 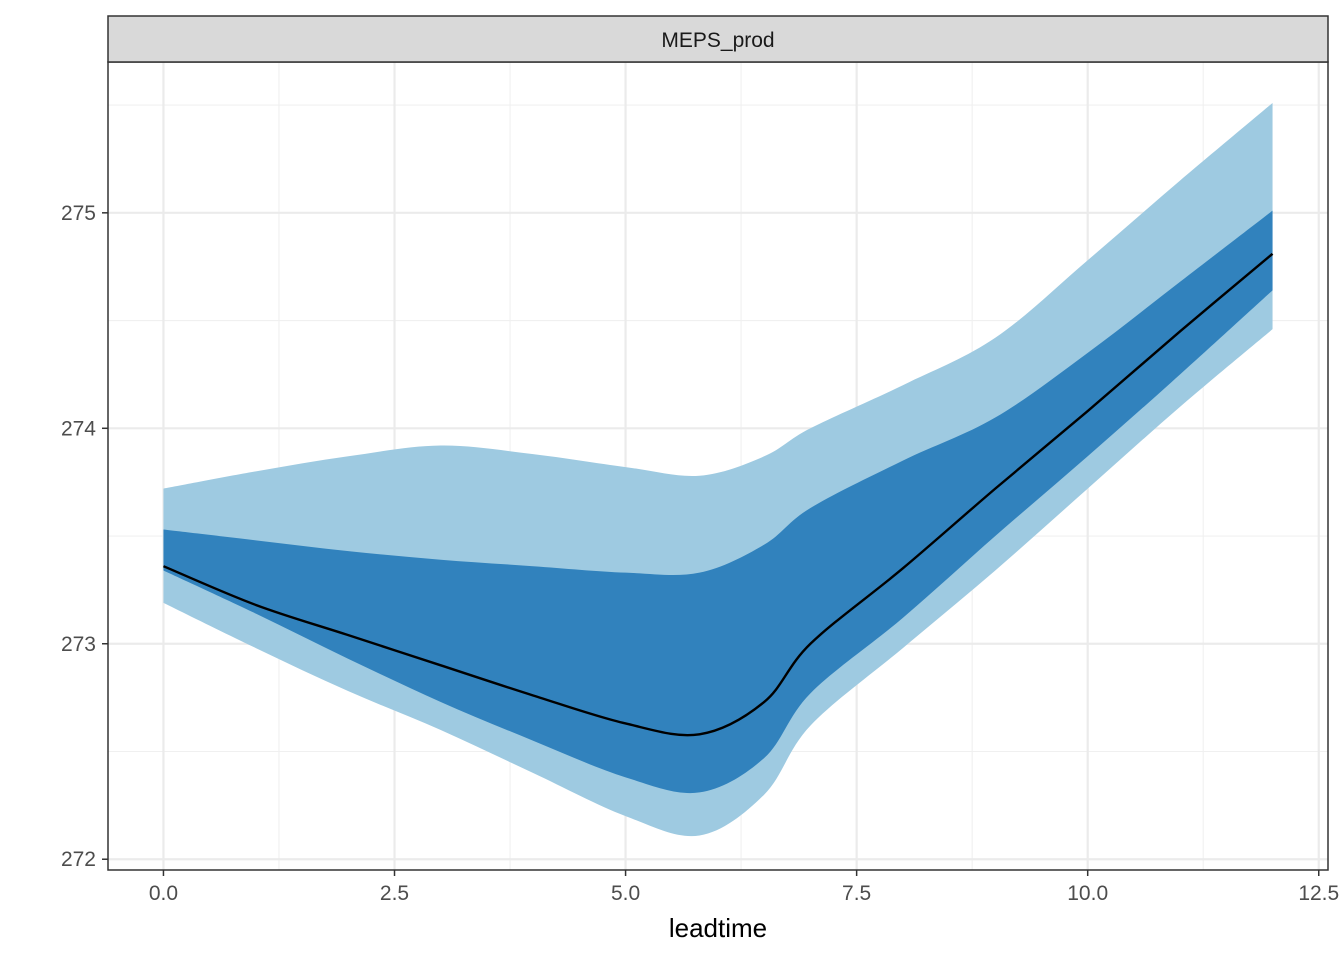 I want to click on x-tick-label: 2.5, so click(x=394, y=893).